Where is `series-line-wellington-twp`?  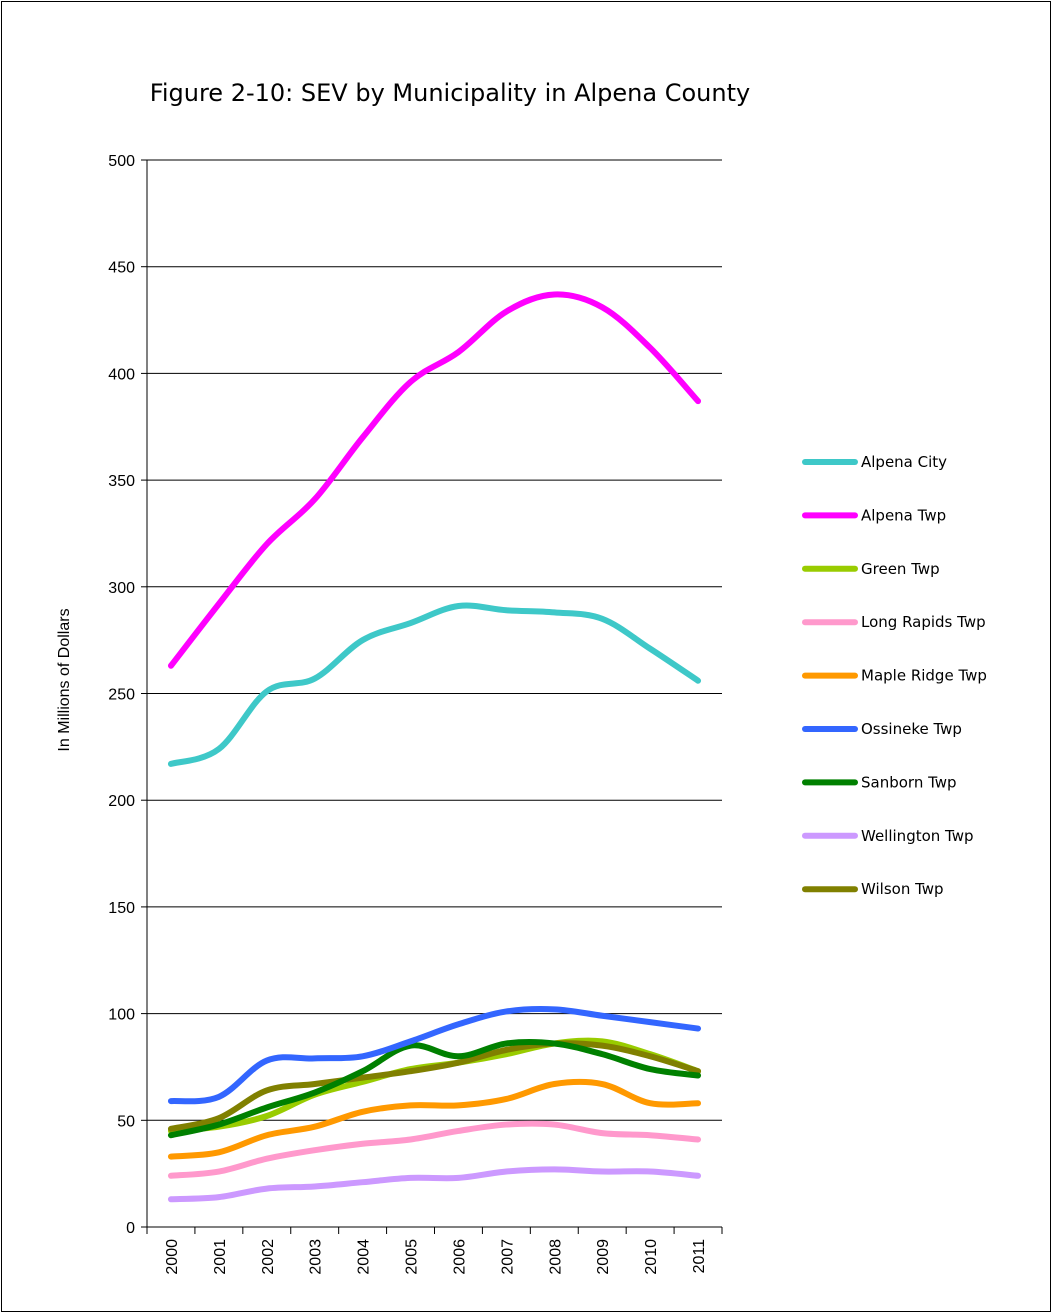
series-line-wellington-twp is located at coordinates (434, 1184).